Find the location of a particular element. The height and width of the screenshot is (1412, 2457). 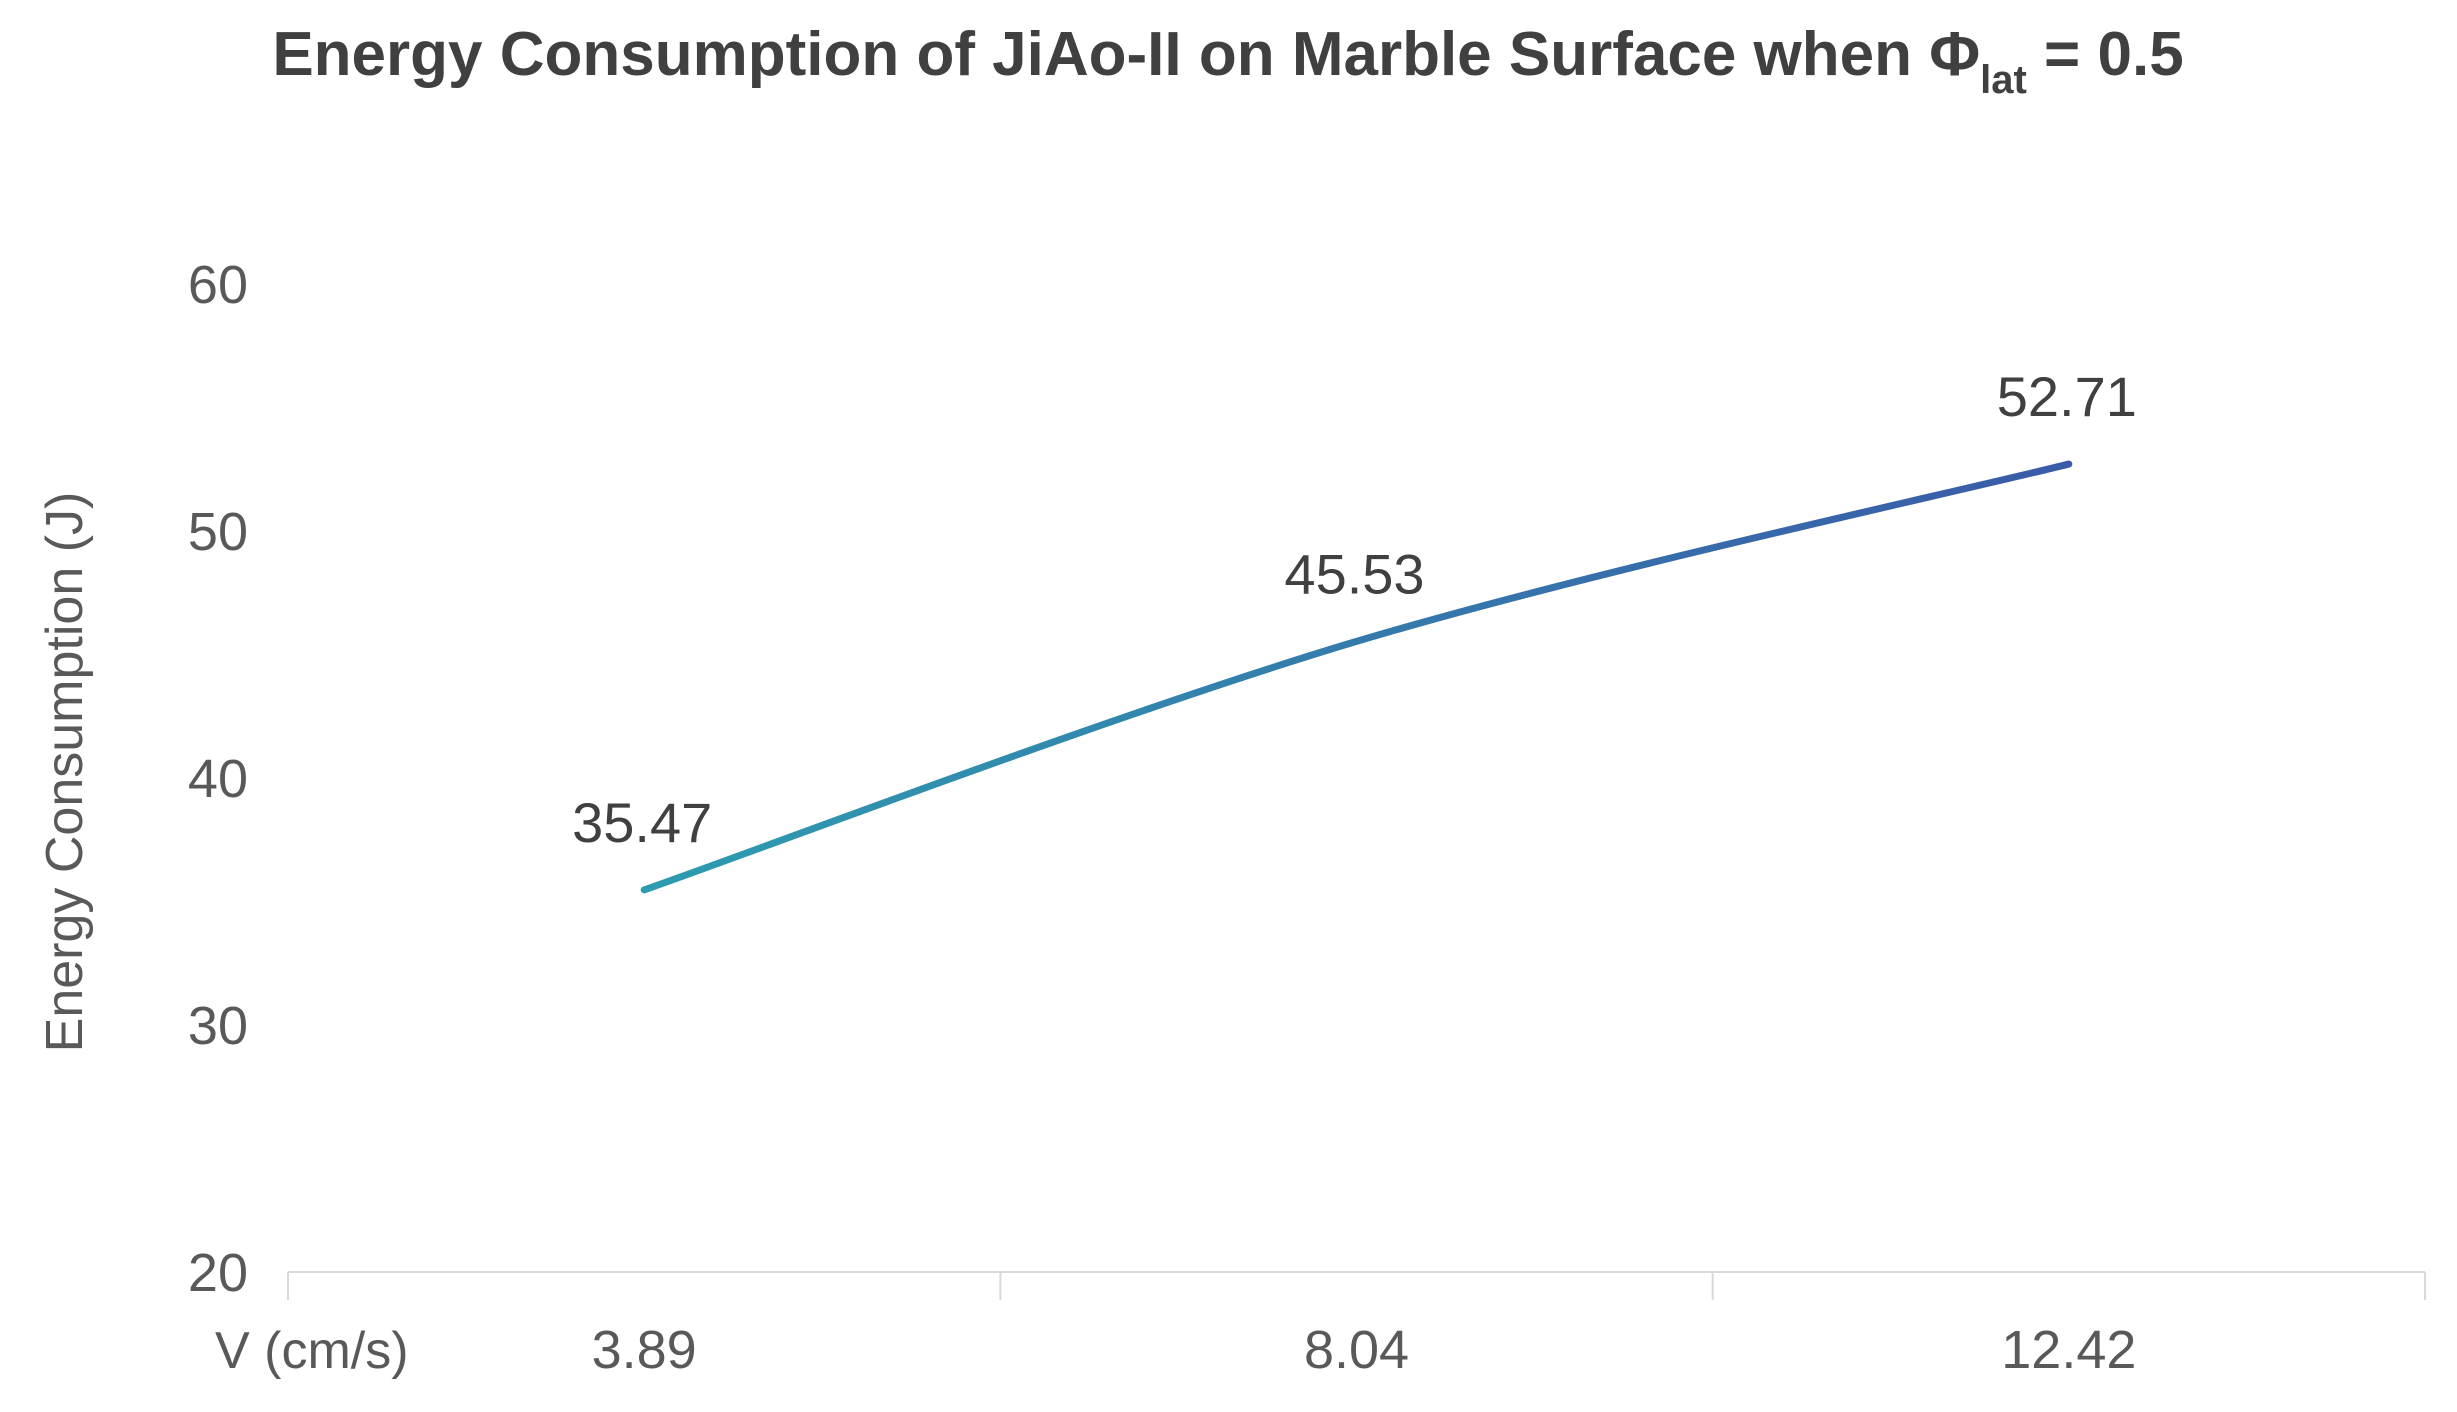

x-tick-label: 12.42 is located at coordinates (2068, 1350).